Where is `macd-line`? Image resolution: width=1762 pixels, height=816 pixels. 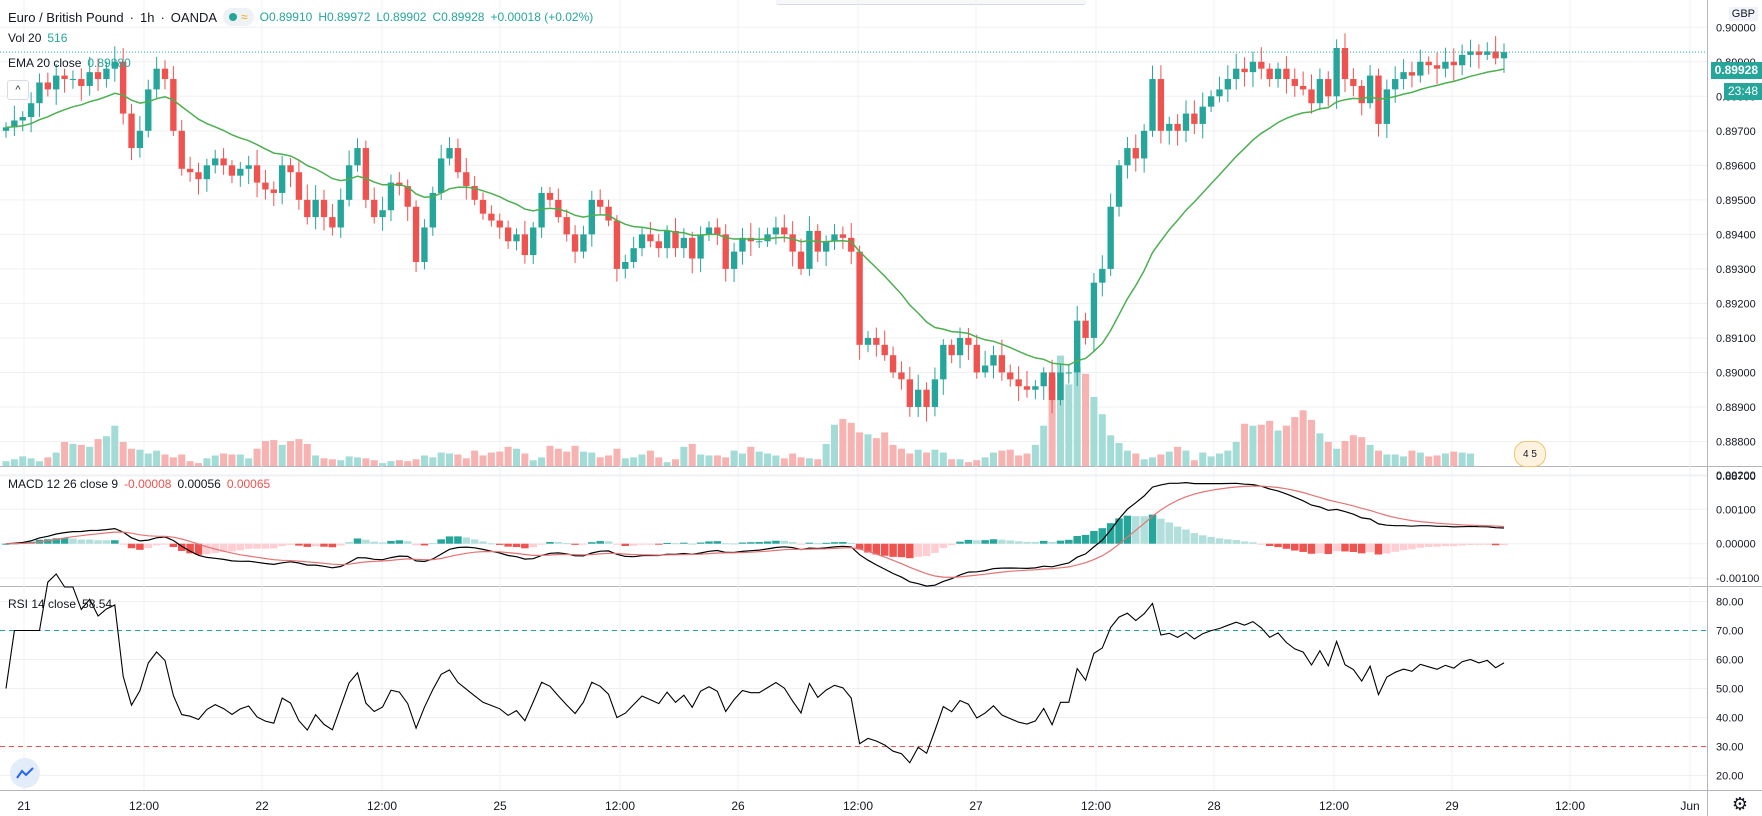 macd-line is located at coordinates (755, 534).